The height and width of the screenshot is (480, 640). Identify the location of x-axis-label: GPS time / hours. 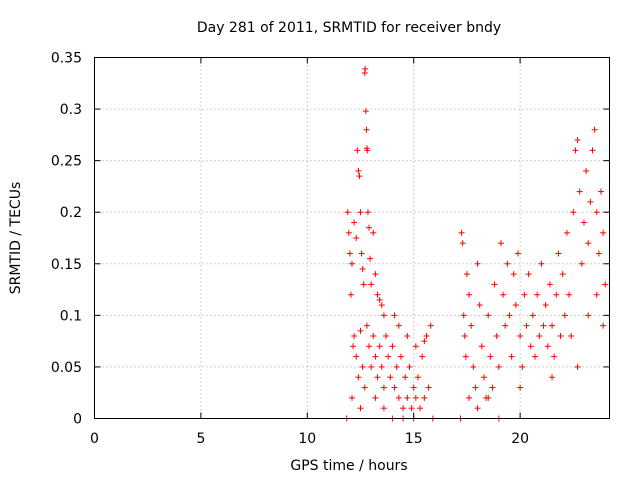
(348, 466).